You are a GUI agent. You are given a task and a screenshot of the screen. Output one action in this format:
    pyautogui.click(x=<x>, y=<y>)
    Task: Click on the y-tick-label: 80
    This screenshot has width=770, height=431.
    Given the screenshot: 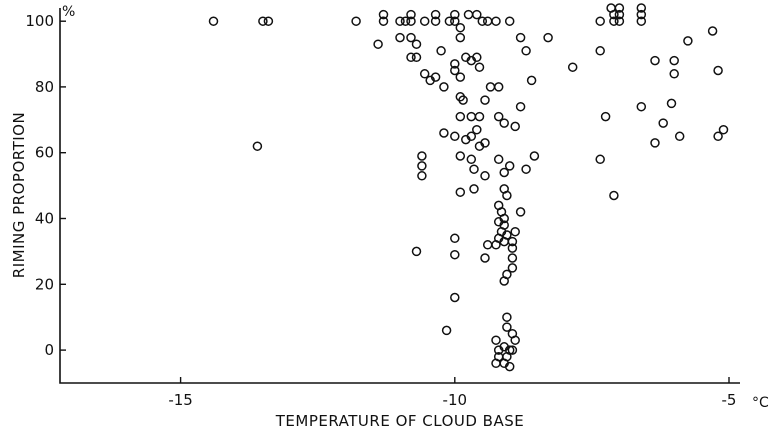 What is the action you would take?
    pyautogui.click(x=44, y=87)
    